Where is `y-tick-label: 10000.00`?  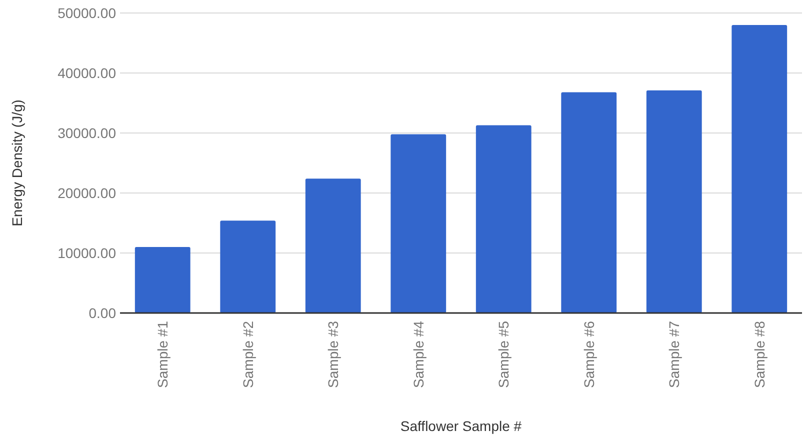
y-tick-label: 10000.00 is located at coordinates (87, 252).